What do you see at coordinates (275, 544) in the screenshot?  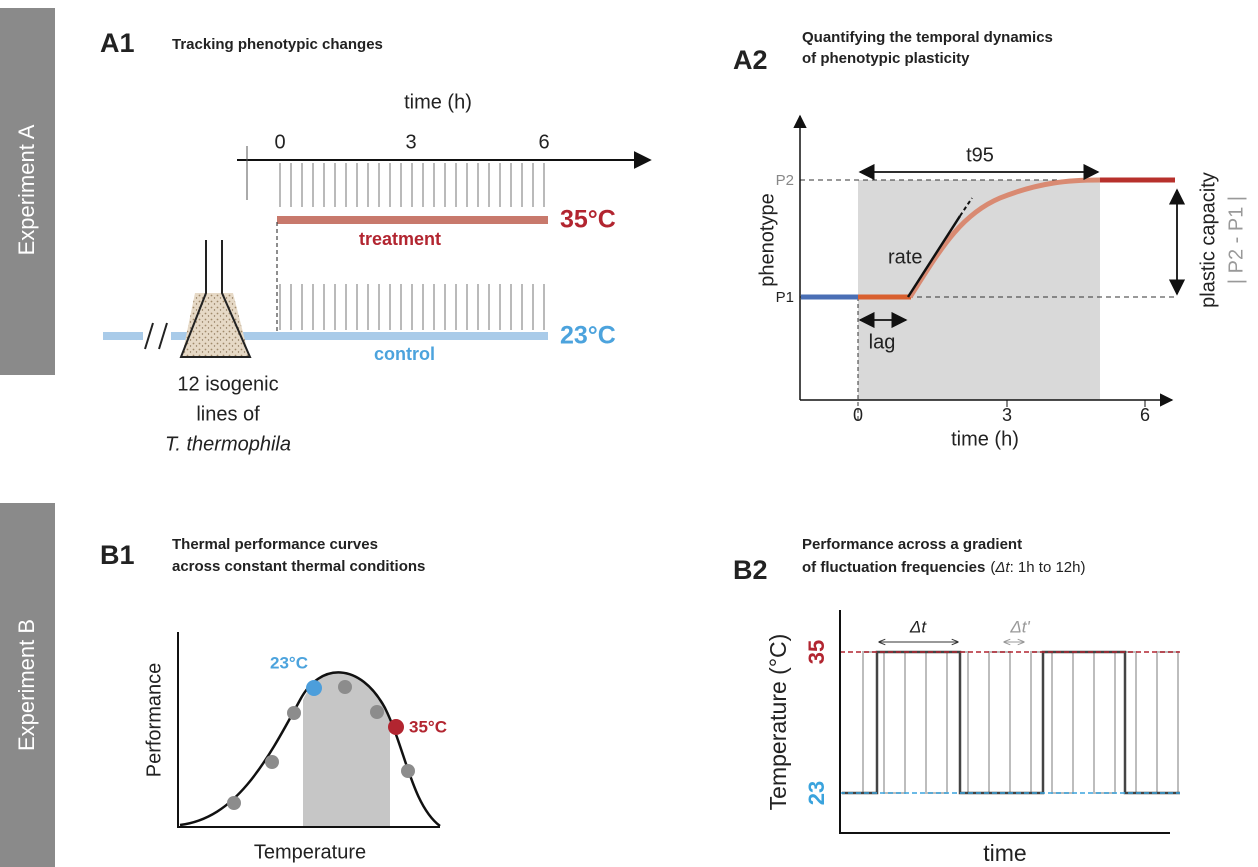 I see `panel-title: Thermal performance curves` at bounding box center [275, 544].